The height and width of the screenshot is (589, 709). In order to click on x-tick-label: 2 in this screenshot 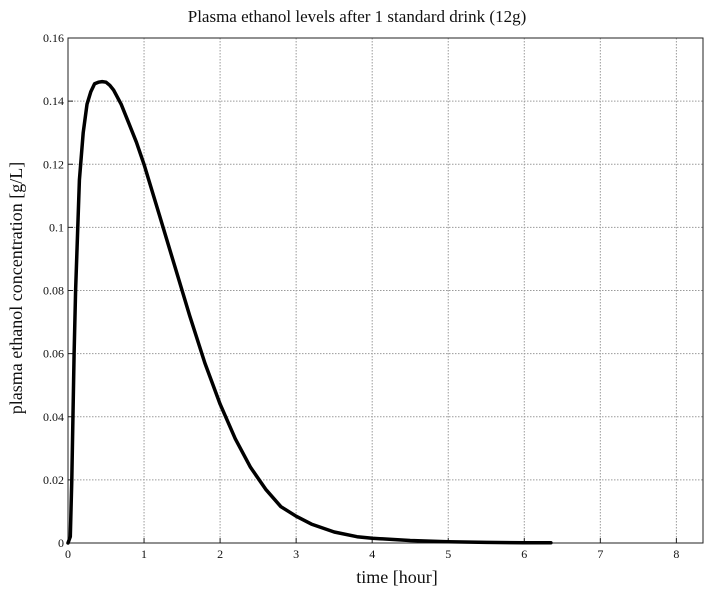, I will do `click(220, 554)`.